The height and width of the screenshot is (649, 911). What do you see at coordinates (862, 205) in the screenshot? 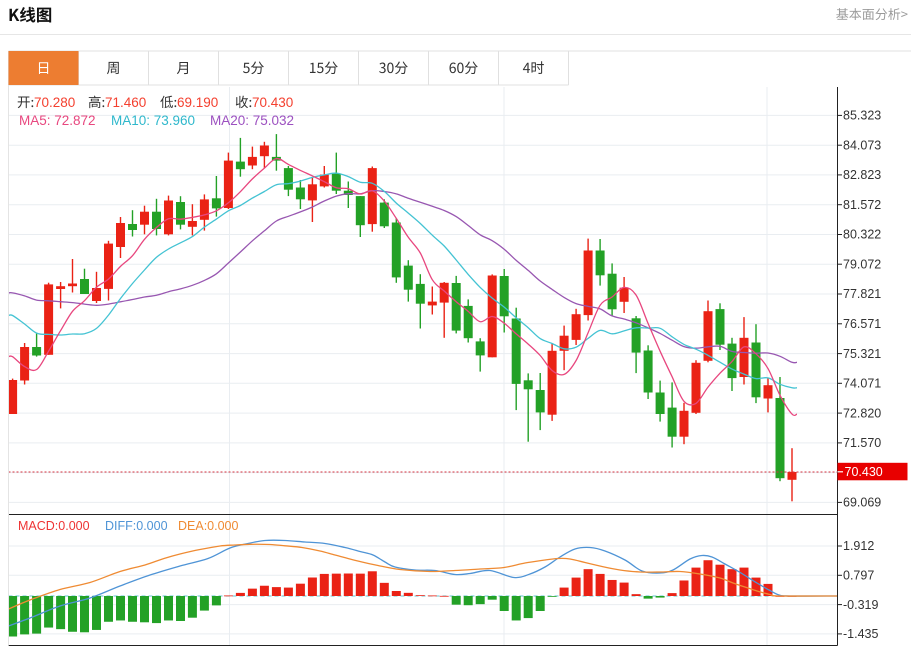
I see `svg-text: 81.572` at bounding box center [862, 205].